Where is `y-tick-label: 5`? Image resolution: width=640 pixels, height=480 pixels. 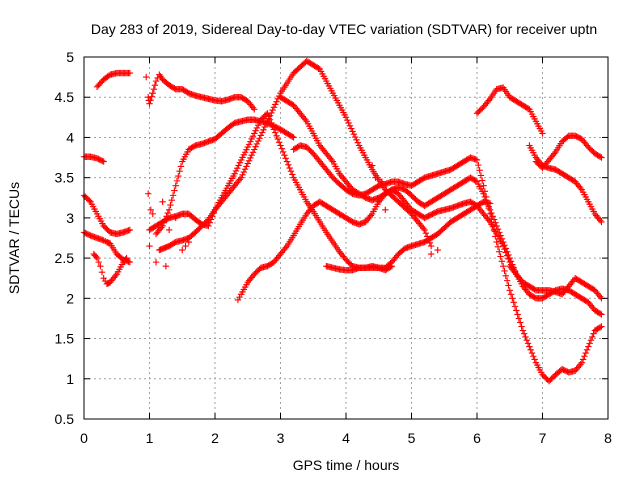 y-tick-label: 5 is located at coordinates (70, 57).